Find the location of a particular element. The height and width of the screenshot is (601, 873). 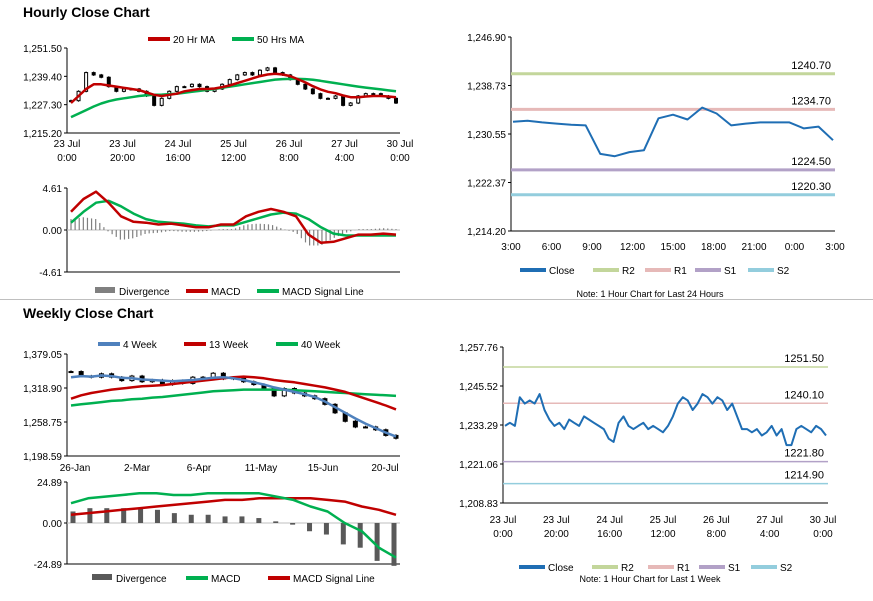

weekly-levels-xtick-time: 20:00 is located at coordinates (556, 534).